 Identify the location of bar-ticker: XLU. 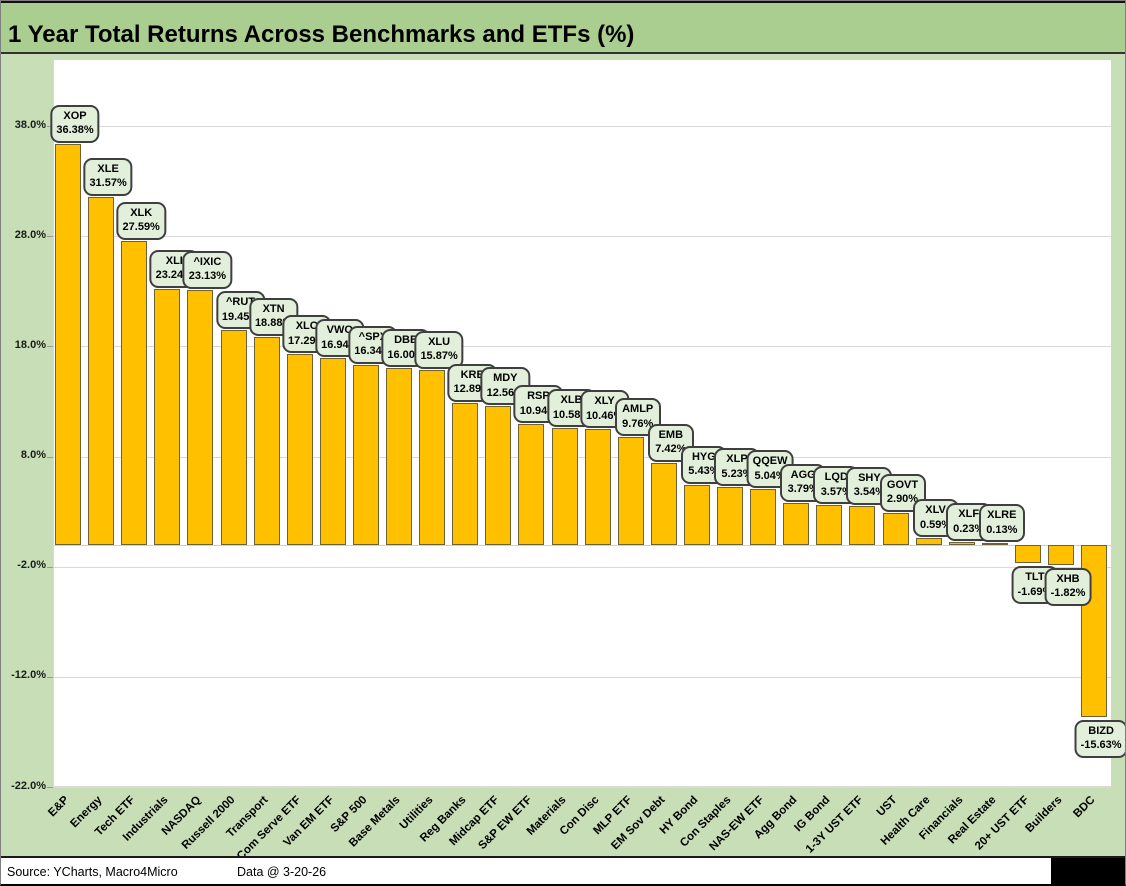
(439, 341).